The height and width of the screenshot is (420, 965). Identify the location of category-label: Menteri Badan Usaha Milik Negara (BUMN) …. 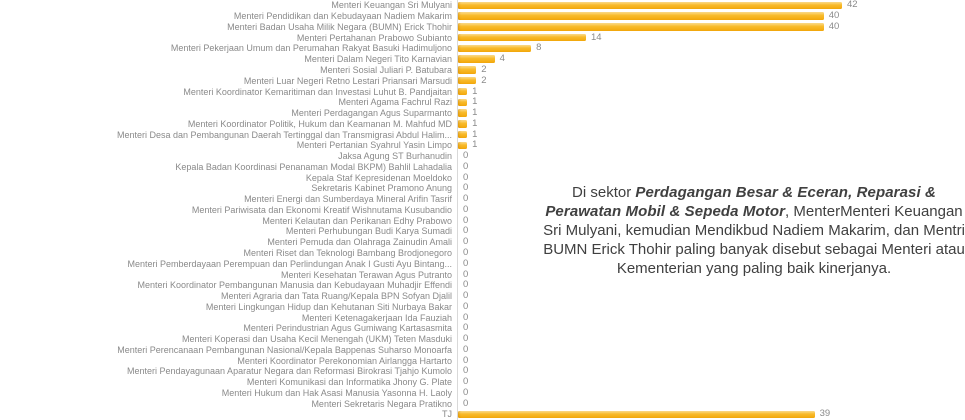
(339, 26).